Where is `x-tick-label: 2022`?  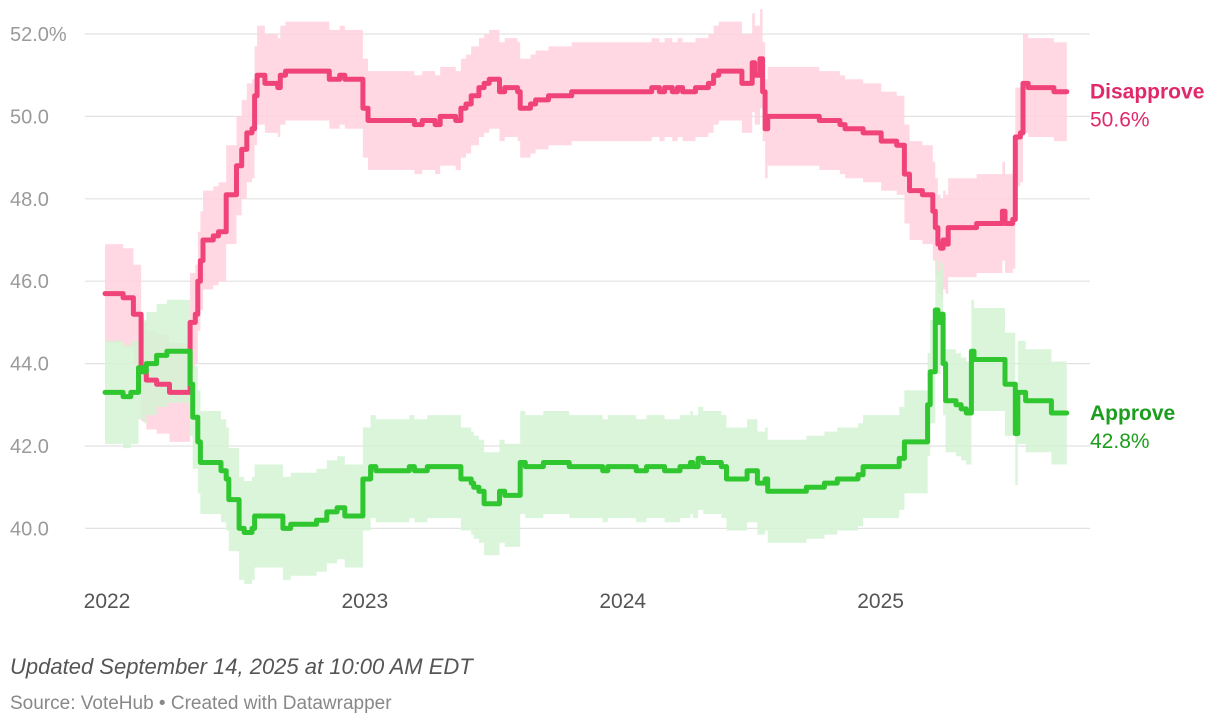 x-tick-label: 2022 is located at coordinates (107, 601).